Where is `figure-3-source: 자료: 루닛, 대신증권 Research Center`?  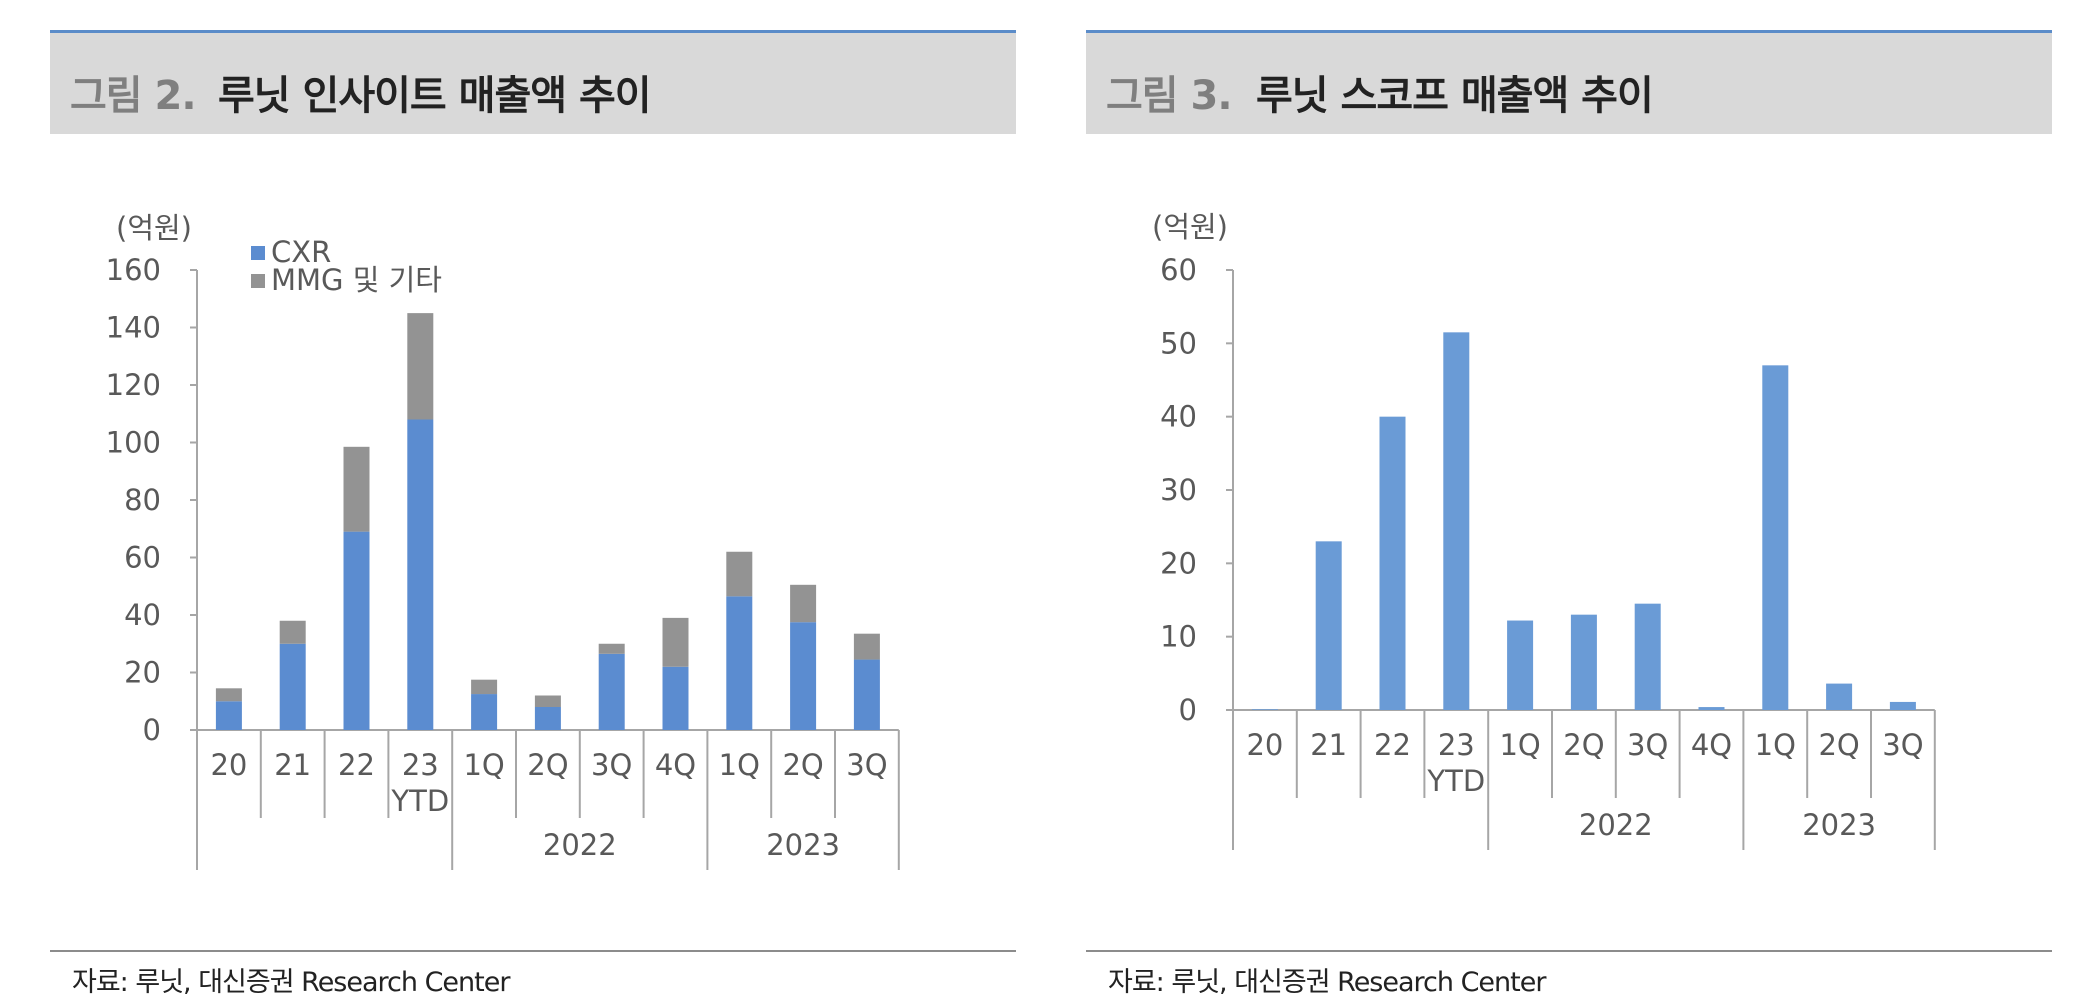
figure-3-source: 자료: 루닛, 대신증권 Research Center is located at coordinates (1327, 982).